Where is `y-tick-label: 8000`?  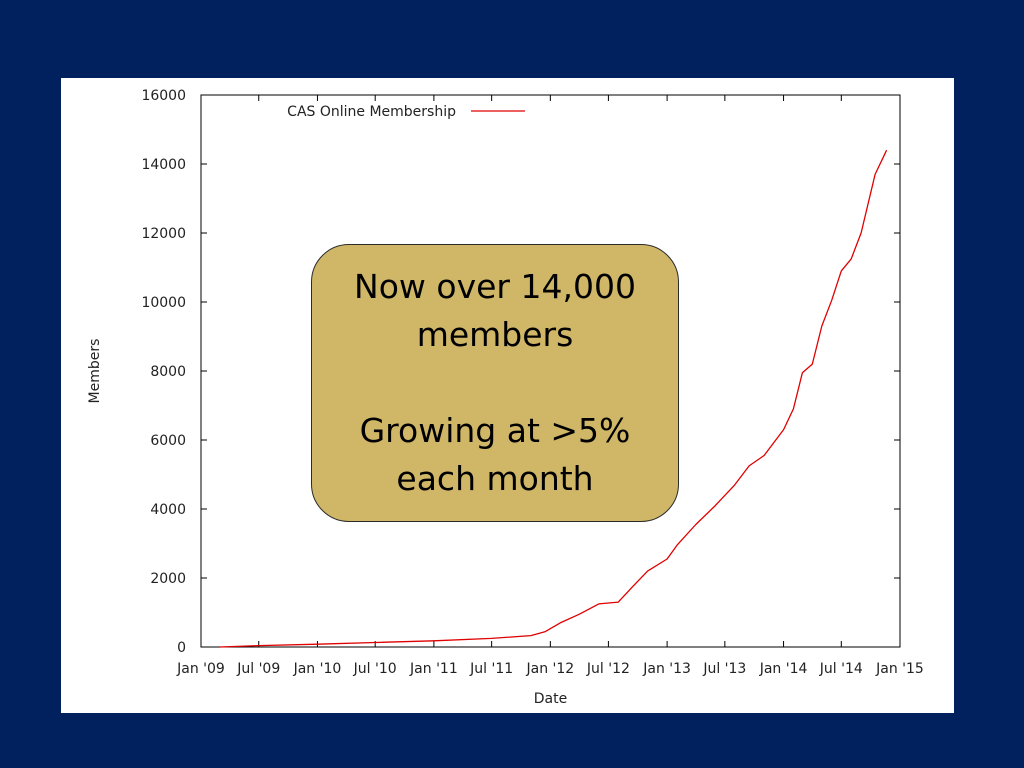 y-tick-label: 8000 is located at coordinates (168, 372).